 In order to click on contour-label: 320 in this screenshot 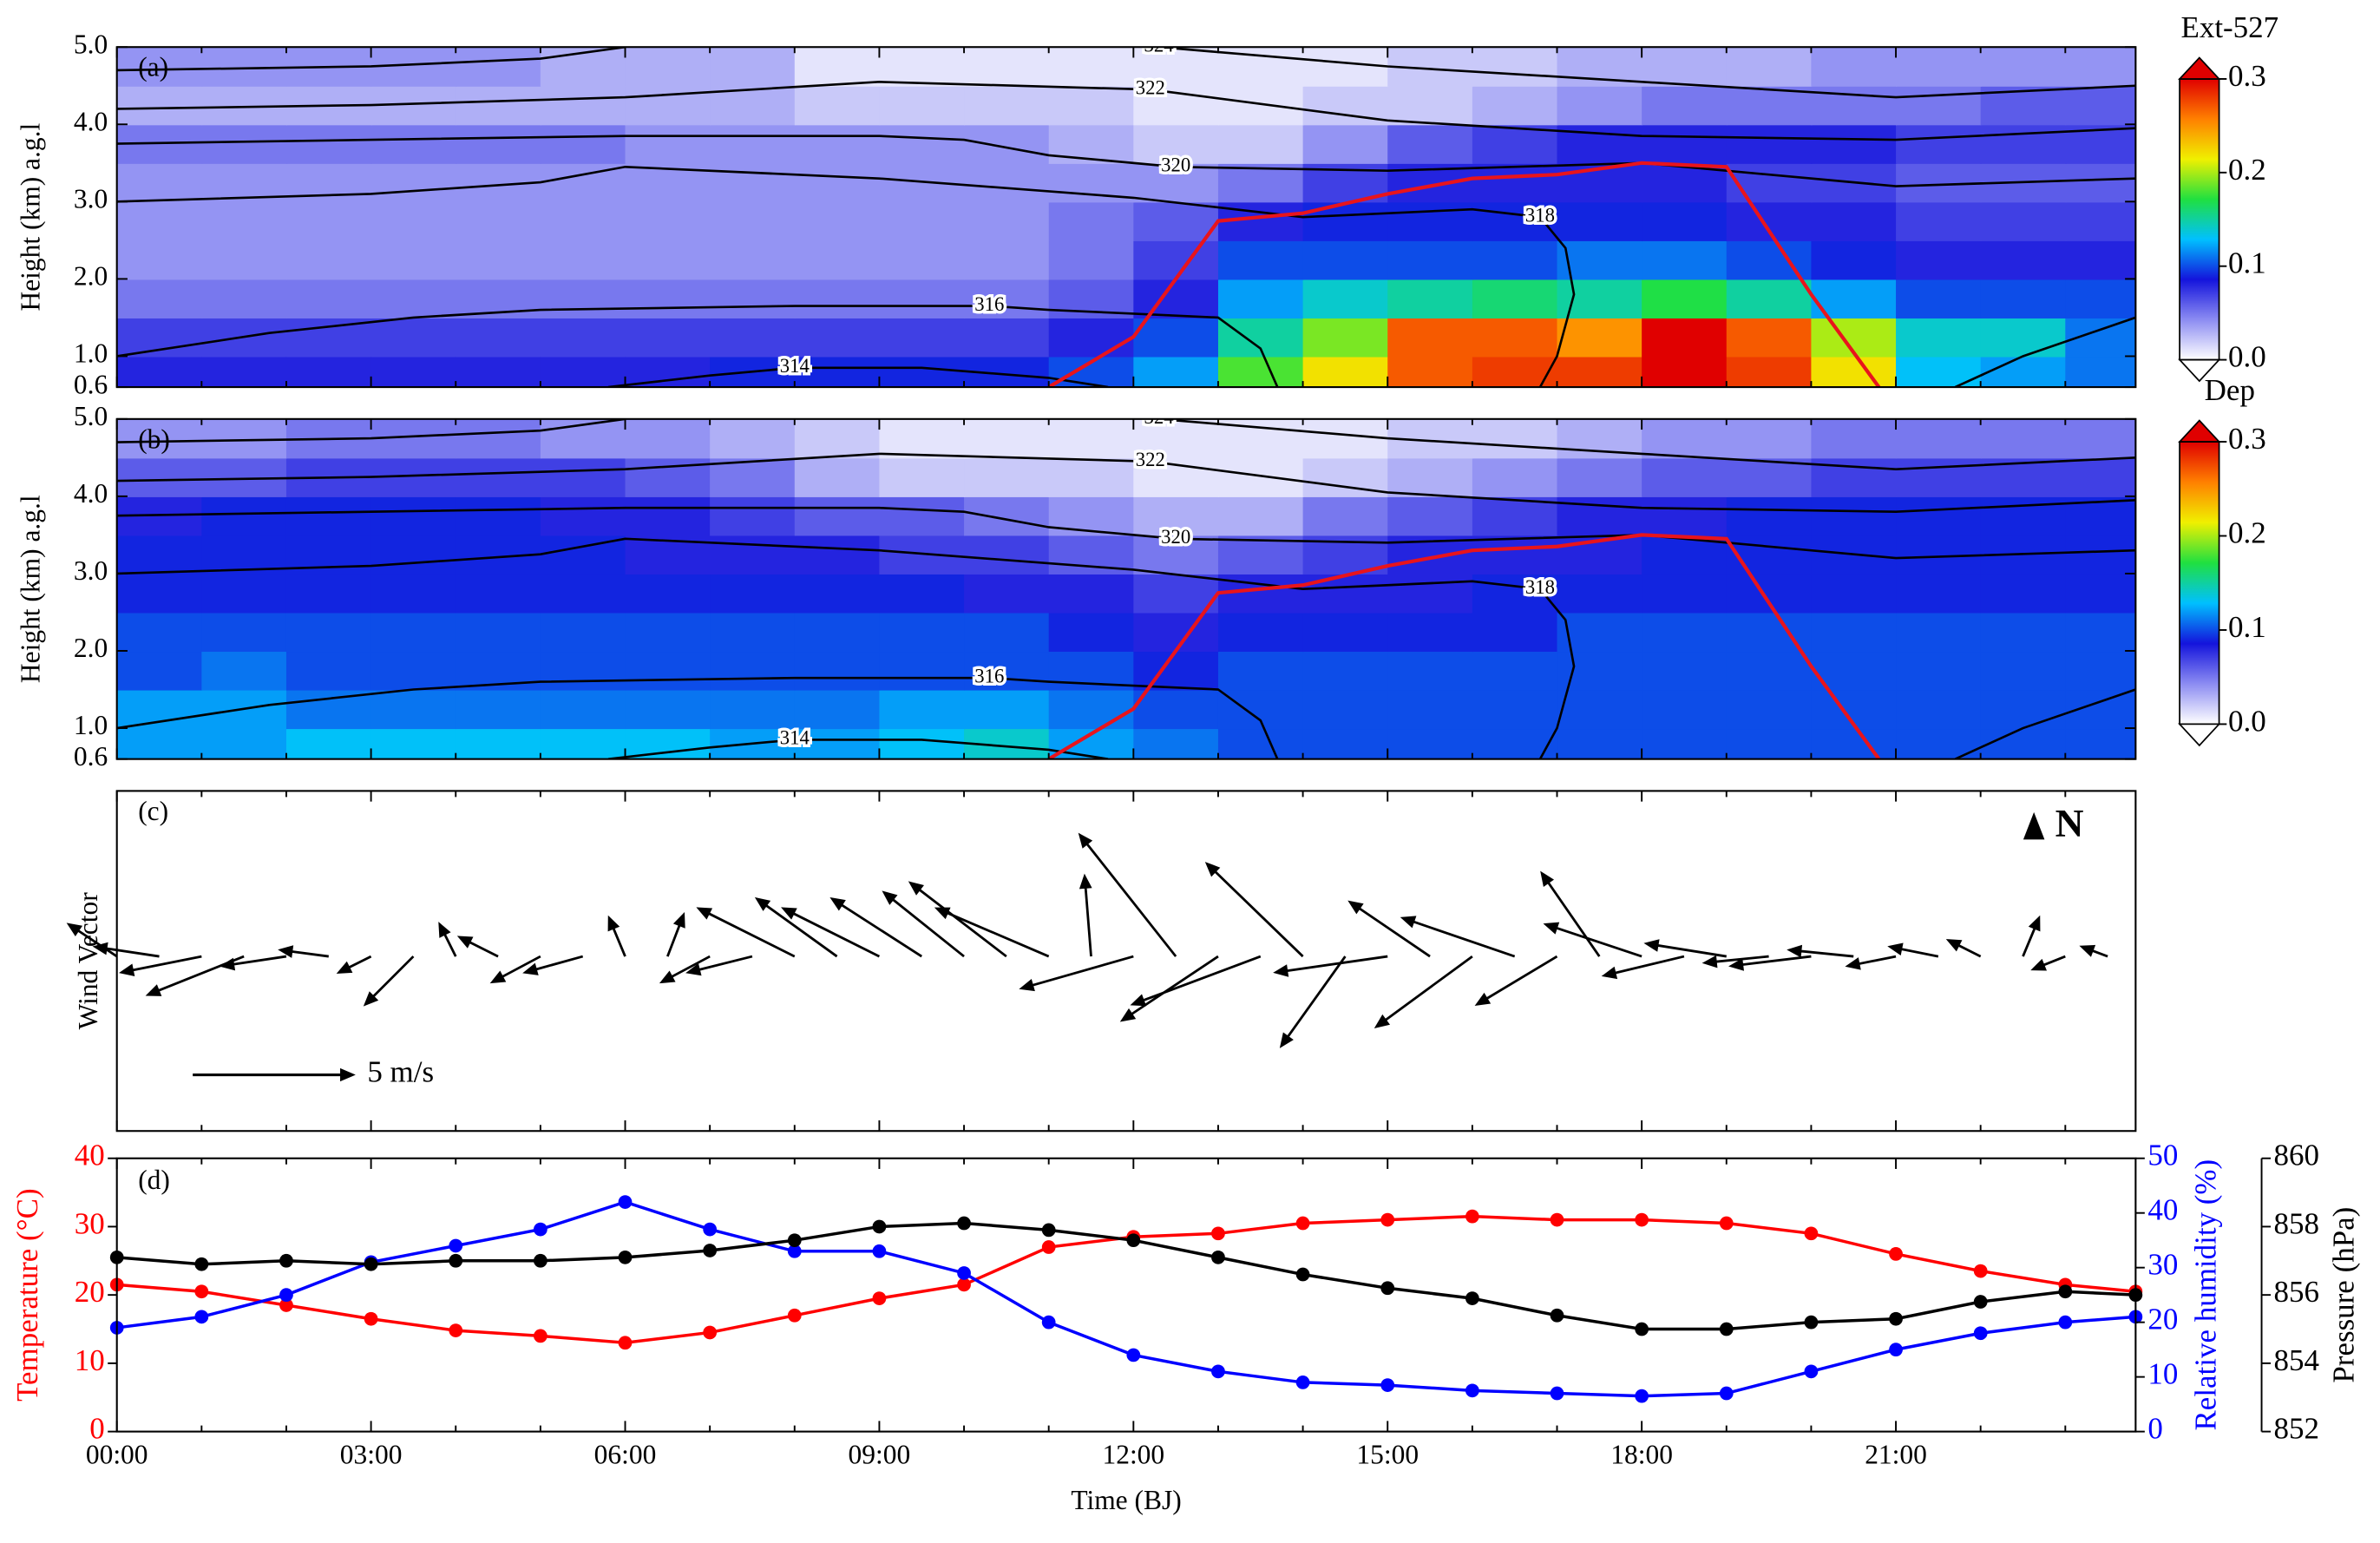, I will do `click(1175, 537)`.